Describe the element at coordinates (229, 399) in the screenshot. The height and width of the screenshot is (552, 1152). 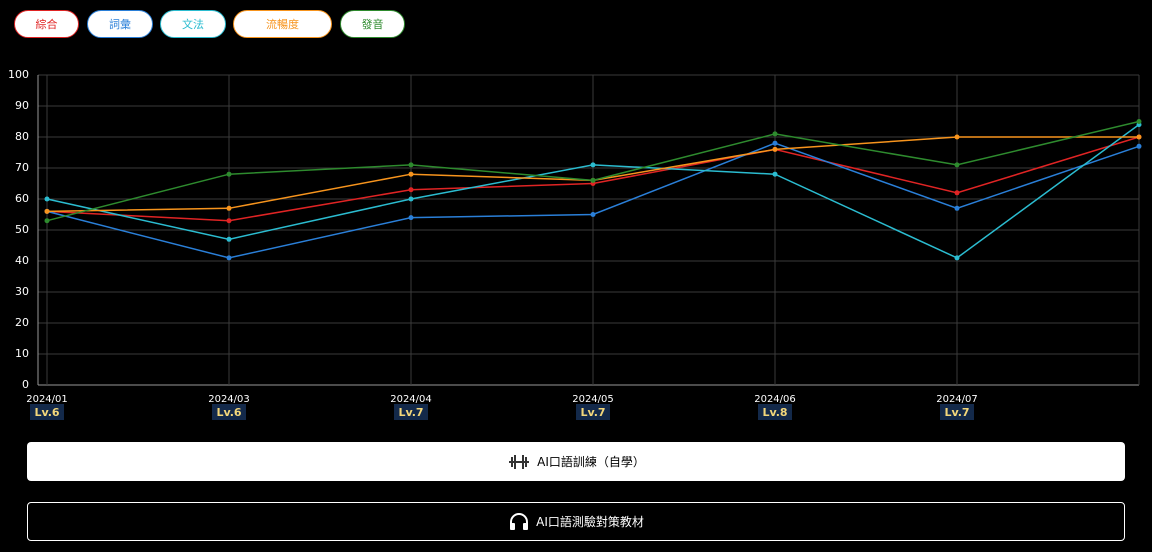
I see `x-tick-label: 2024/03` at that location.